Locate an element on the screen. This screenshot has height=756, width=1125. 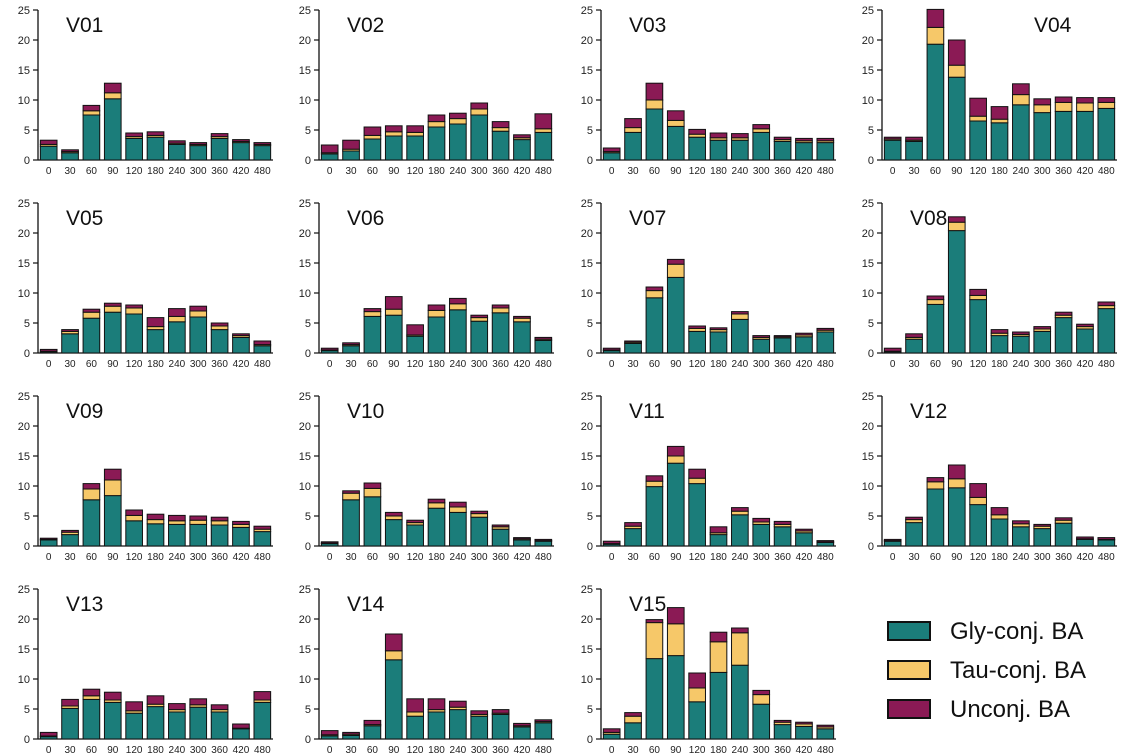
x-tick-label: 300 is located at coordinates (479, 364).